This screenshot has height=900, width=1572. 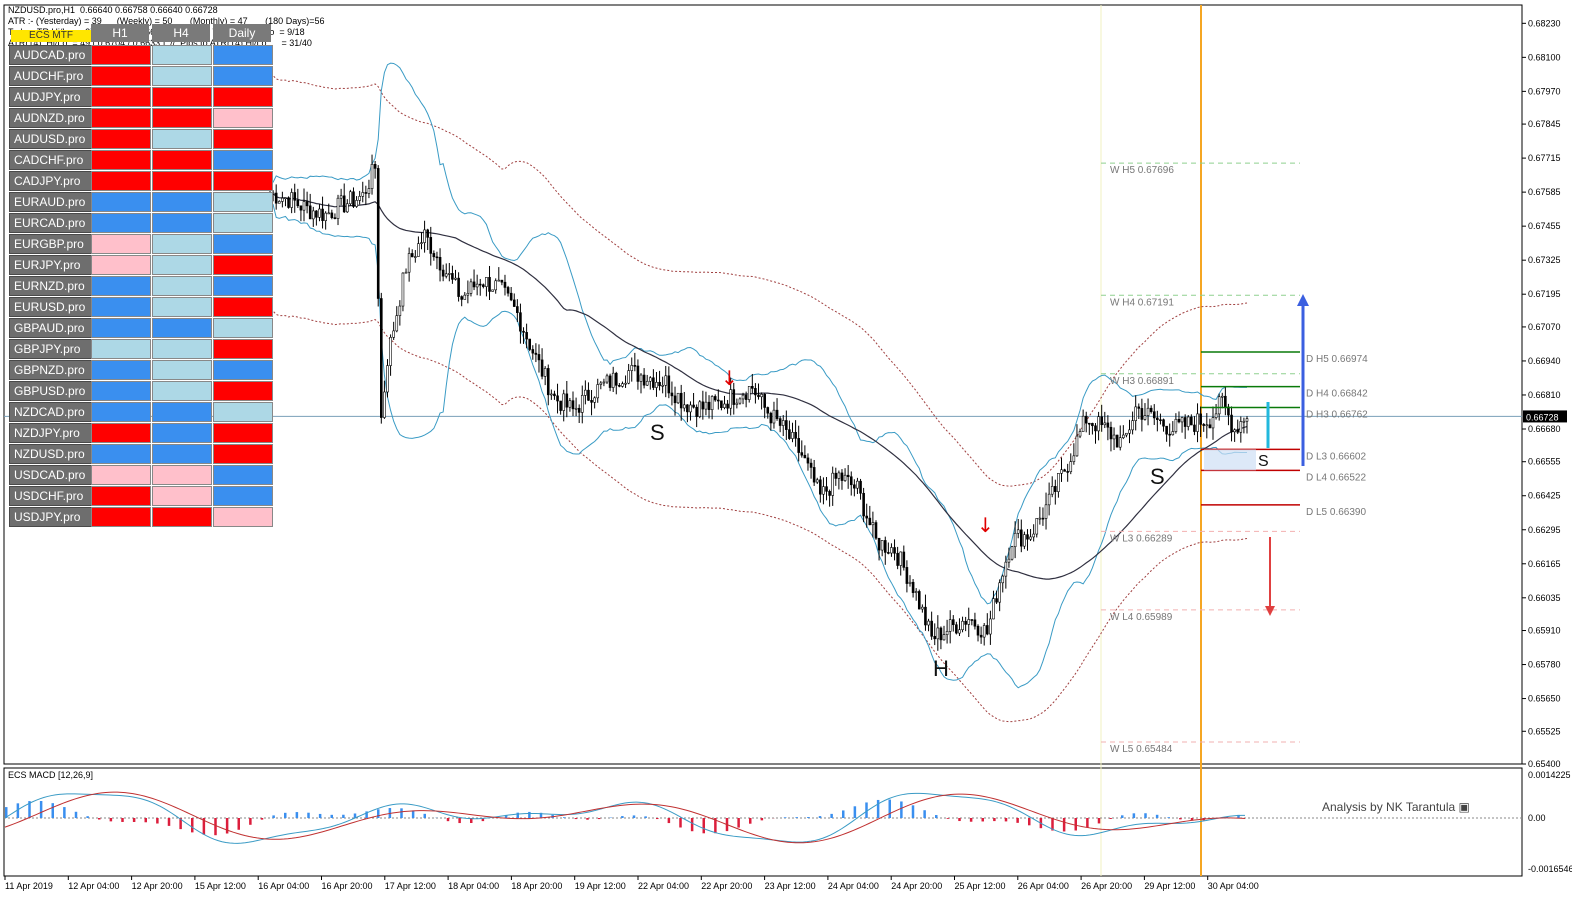 What do you see at coordinates (52, 370) in the screenshot?
I see `mtf-symbol-button: GBPNZD.pro` at bounding box center [52, 370].